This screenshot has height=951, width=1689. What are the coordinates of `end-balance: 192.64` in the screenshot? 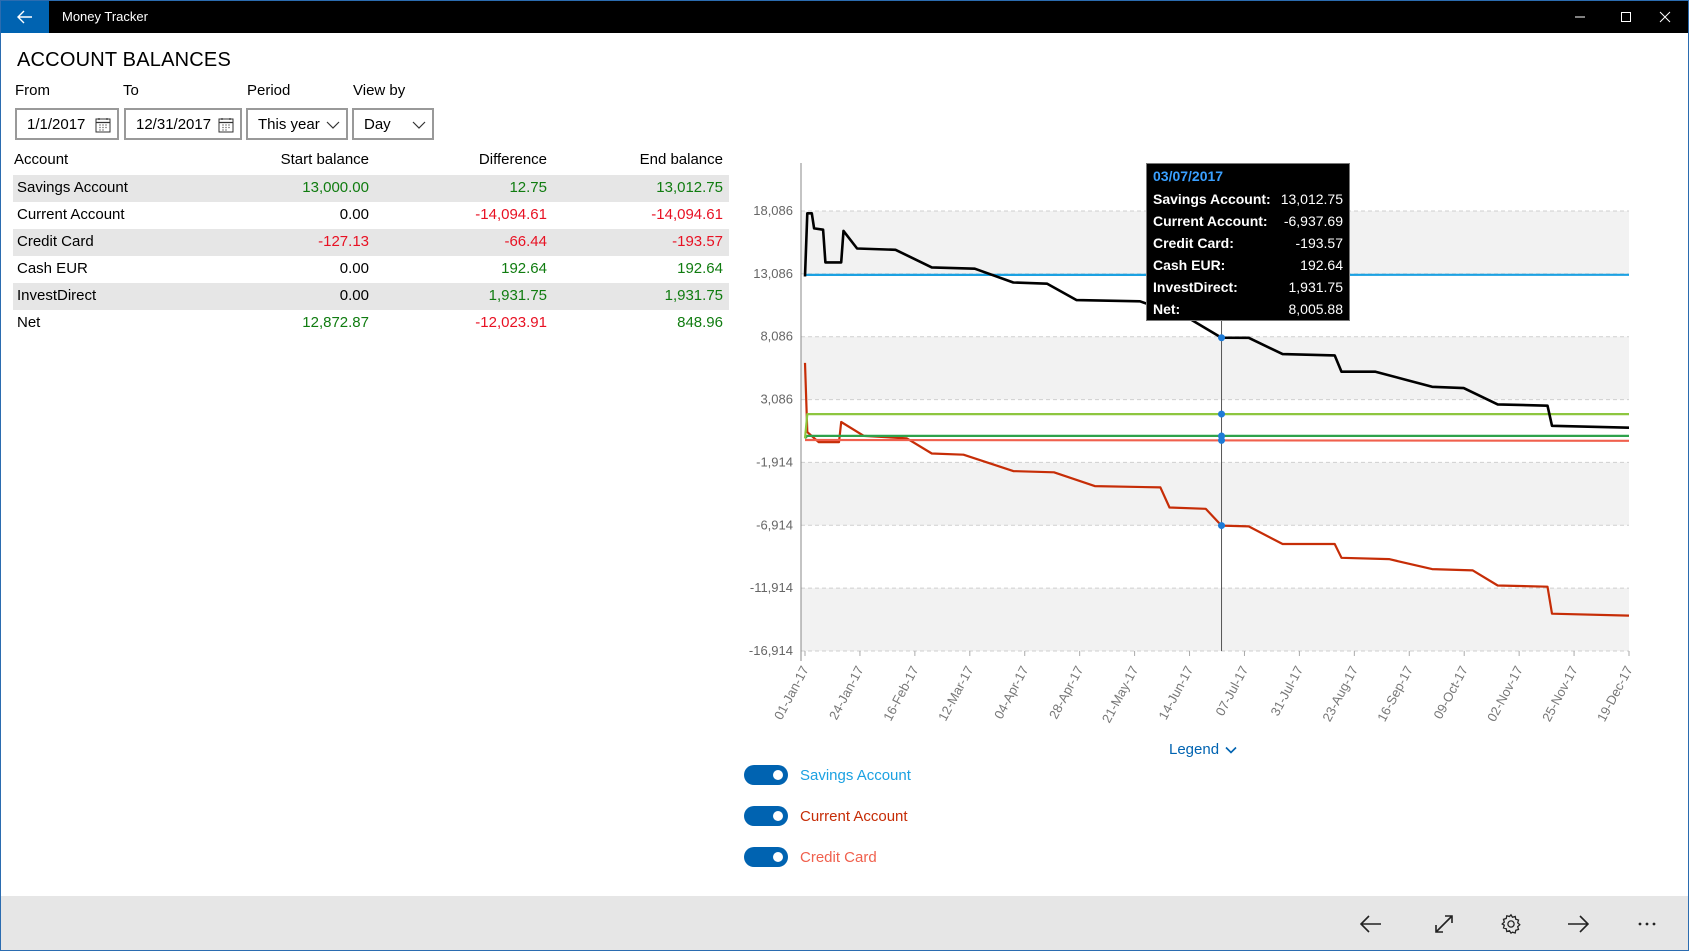 It's located at (700, 268).